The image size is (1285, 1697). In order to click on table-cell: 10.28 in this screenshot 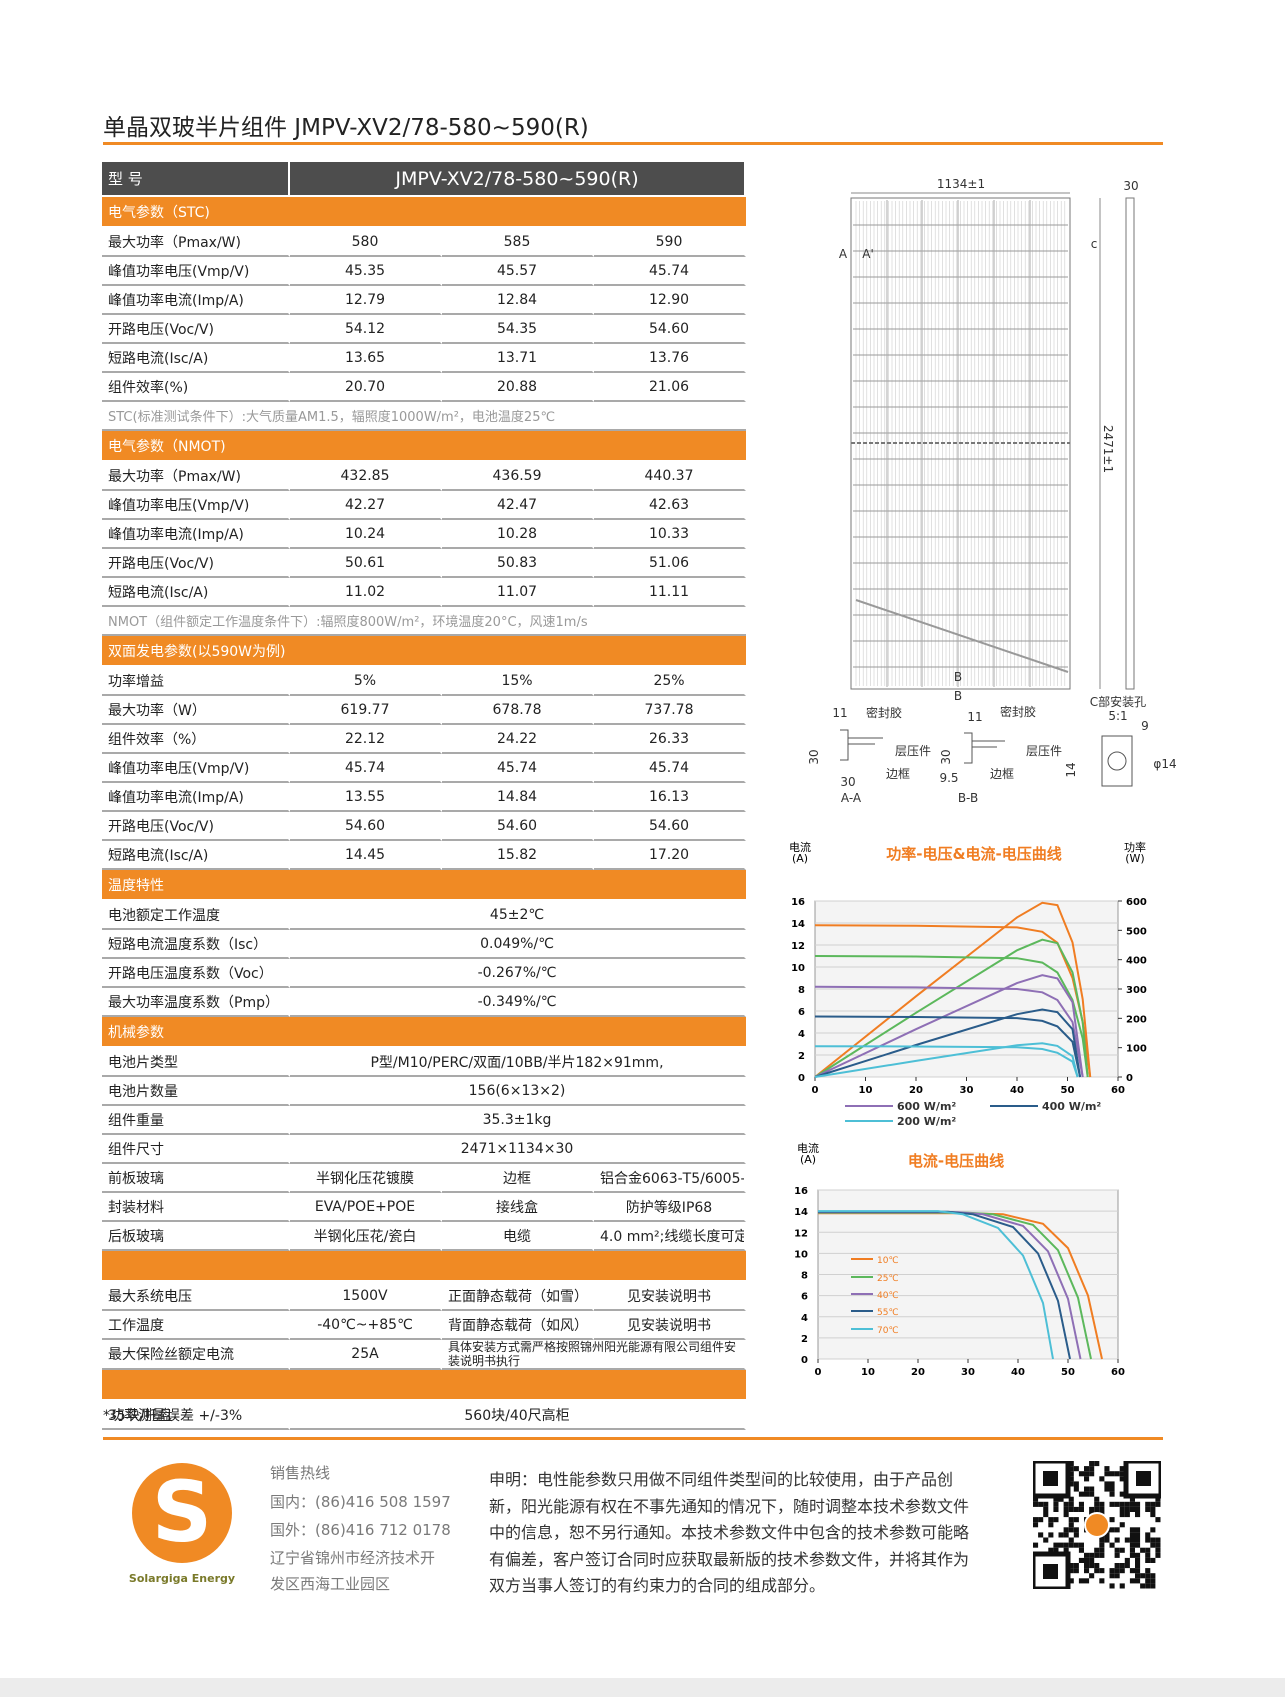, I will do `click(518, 534)`.